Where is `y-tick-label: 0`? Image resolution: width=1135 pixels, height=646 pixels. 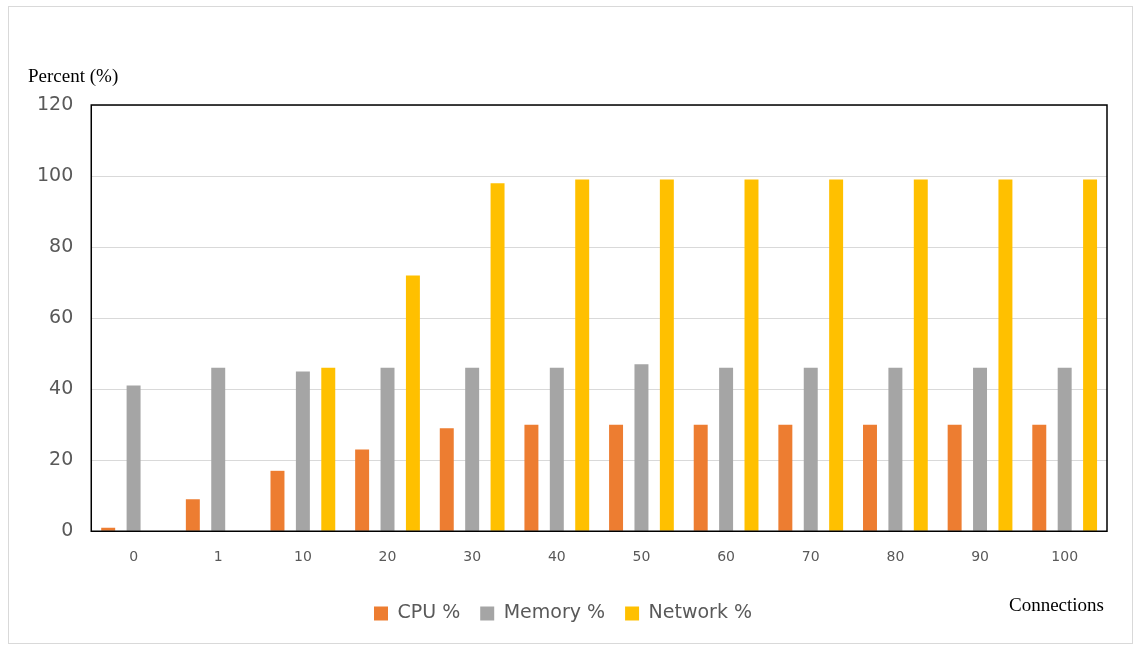 y-tick-label: 0 is located at coordinates (67, 529).